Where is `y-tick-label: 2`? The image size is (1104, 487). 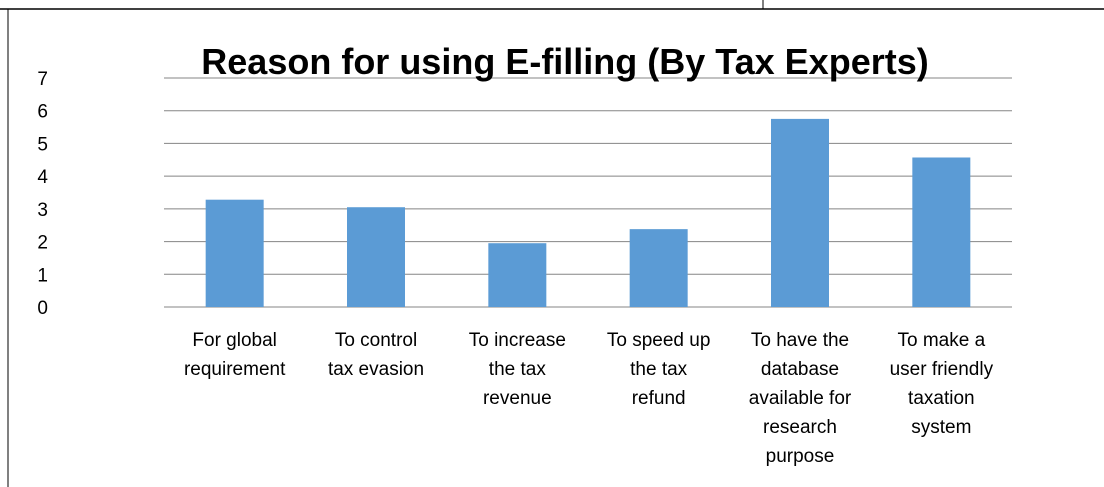 y-tick-label: 2 is located at coordinates (42, 243).